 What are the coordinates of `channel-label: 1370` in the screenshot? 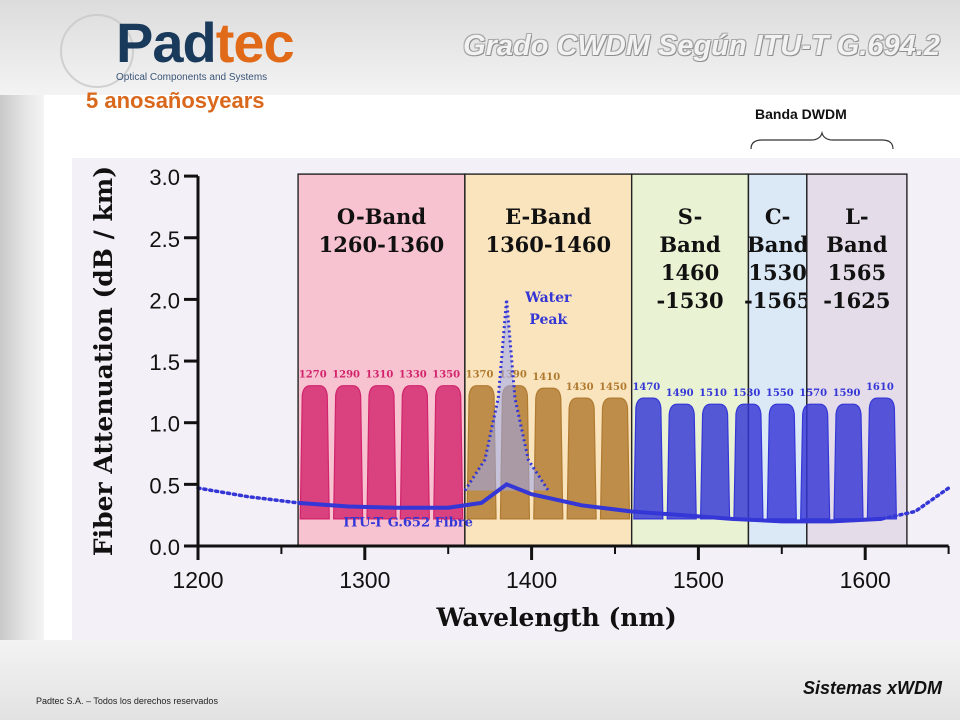 It's located at (480, 375).